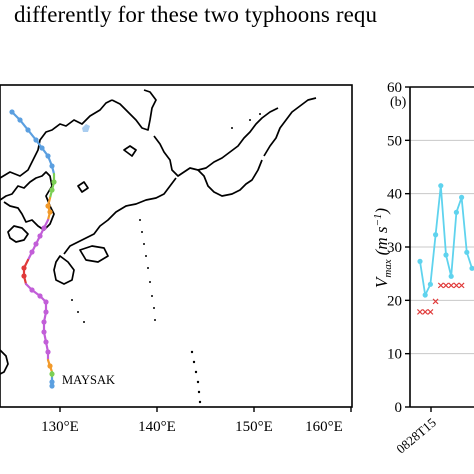  Describe the element at coordinates (416, 436) in the screenshot. I see `chart-x-tick-label: 0828T15` at that location.